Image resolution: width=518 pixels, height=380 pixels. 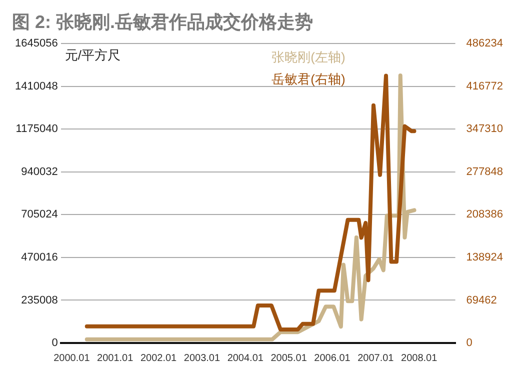 What do you see at coordinates (39, 214) in the screenshot?
I see `y-tick-label: 705024` at bounding box center [39, 214].